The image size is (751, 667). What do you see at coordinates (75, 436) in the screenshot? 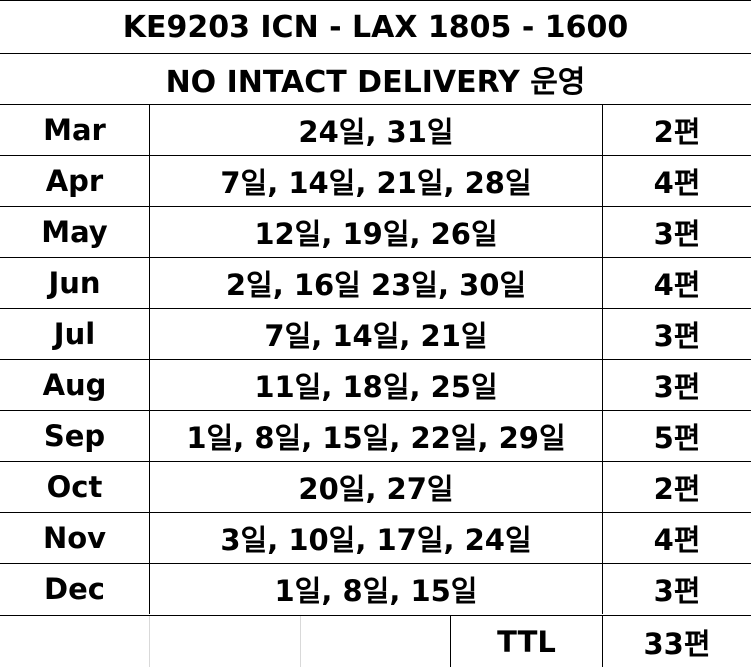
I see `month-cell: Sep` at bounding box center [75, 436].